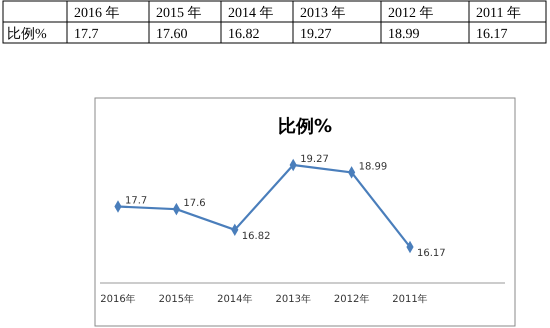 The width and height of the screenshot is (550, 328). Describe the element at coordinates (411, 13) in the screenshot. I see `x-tick-label: 2012 年` at that location.